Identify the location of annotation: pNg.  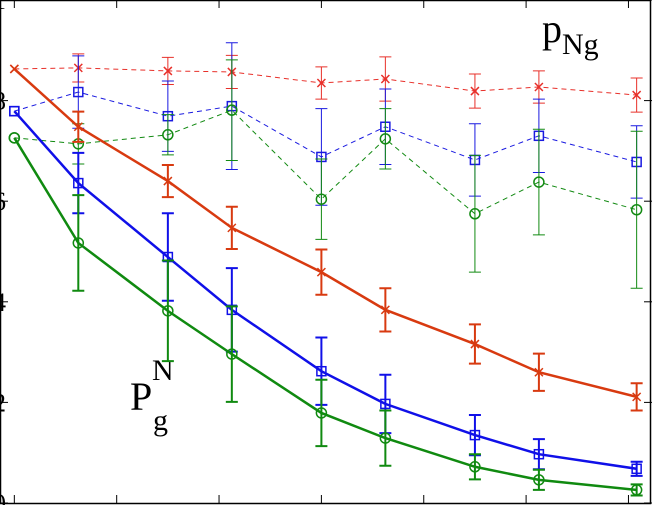
(570, 33).